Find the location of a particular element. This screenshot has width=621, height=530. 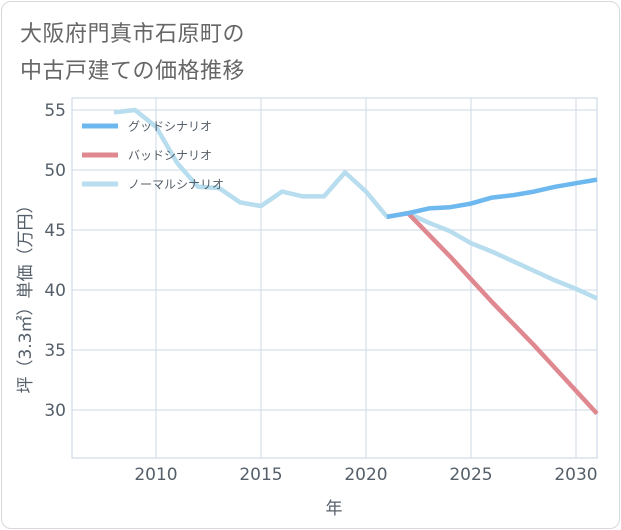

x-tick-label: 2015 is located at coordinates (260, 475).